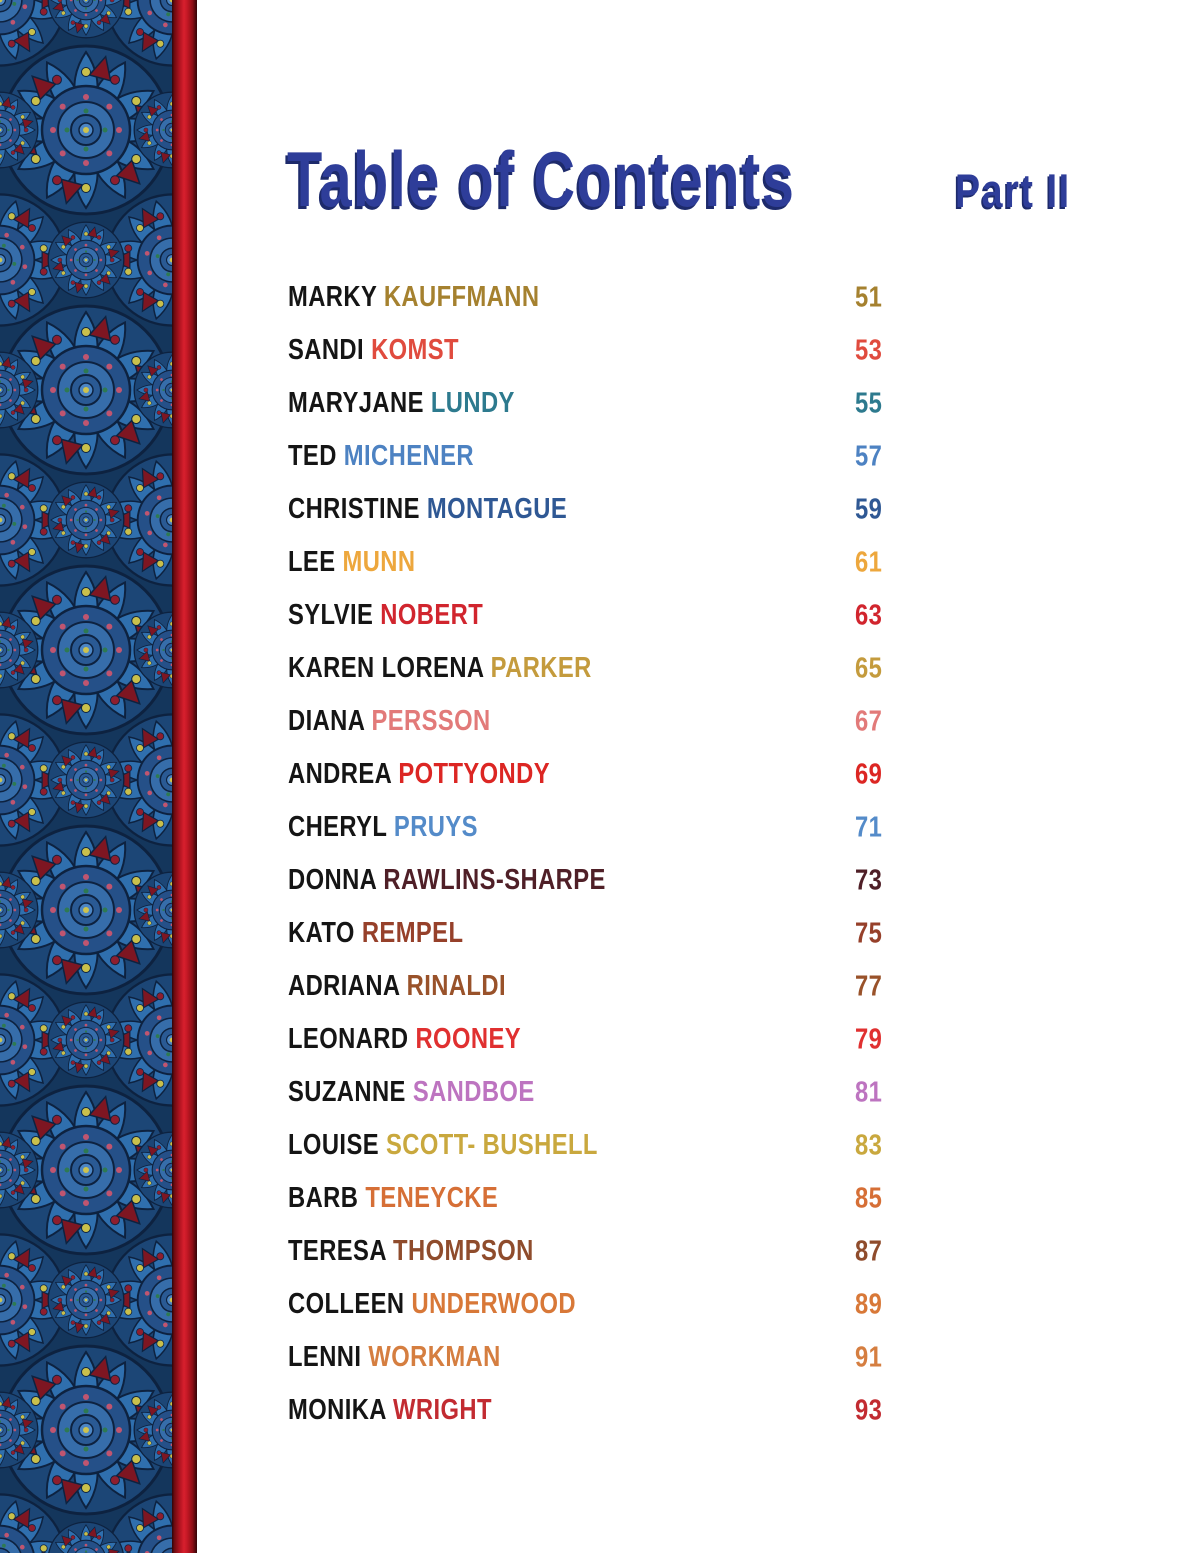  Describe the element at coordinates (431, 721) in the screenshot. I see `last-name: PERSSON` at that location.